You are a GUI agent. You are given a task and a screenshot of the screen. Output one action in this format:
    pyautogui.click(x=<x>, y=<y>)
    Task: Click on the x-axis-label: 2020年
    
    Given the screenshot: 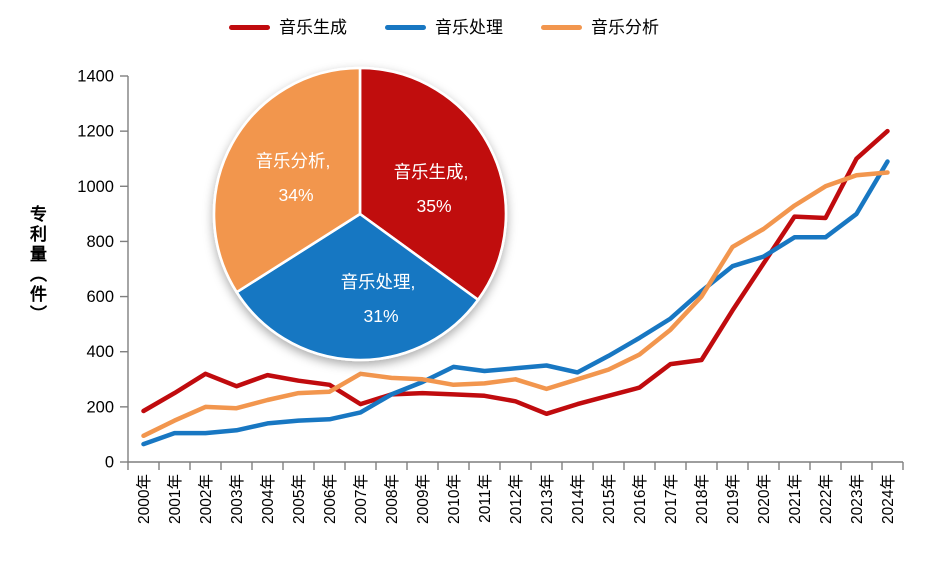 What is the action you would take?
    pyautogui.click(x=764, y=499)
    